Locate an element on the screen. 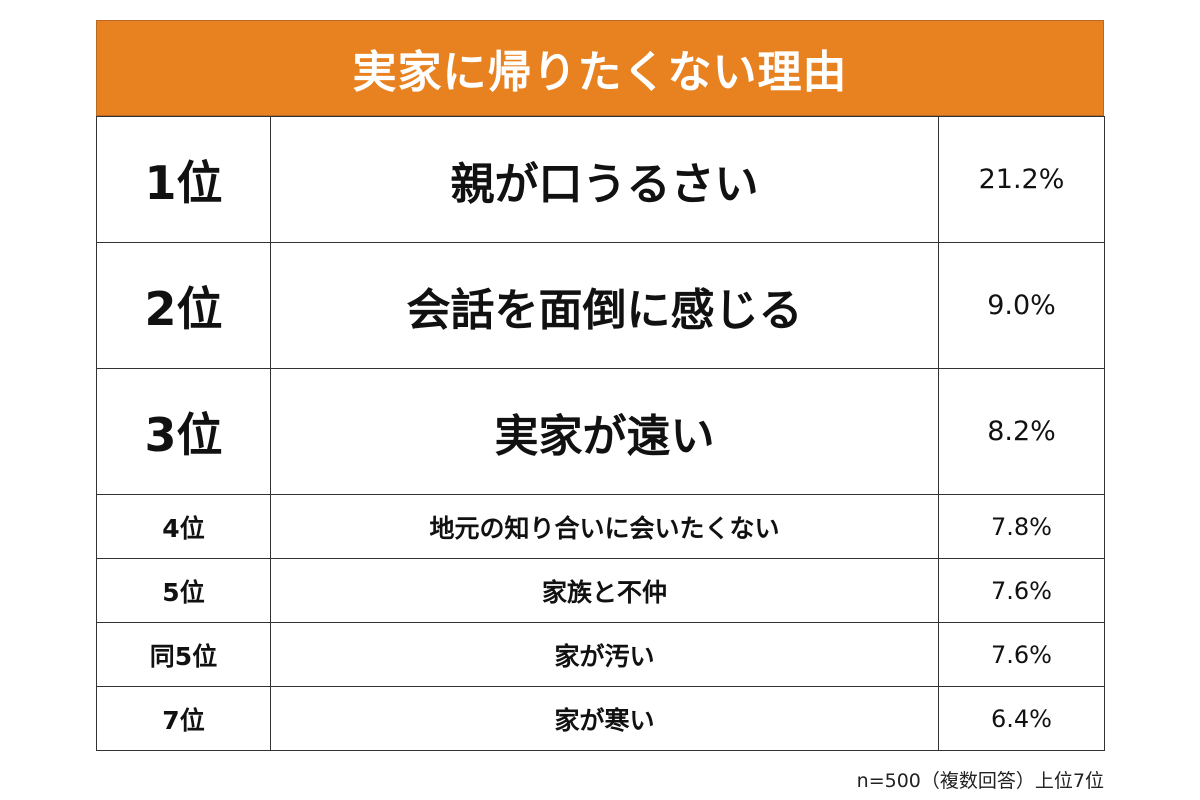  percentage-cell: 9.0% is located at coordinates (1021, 305).